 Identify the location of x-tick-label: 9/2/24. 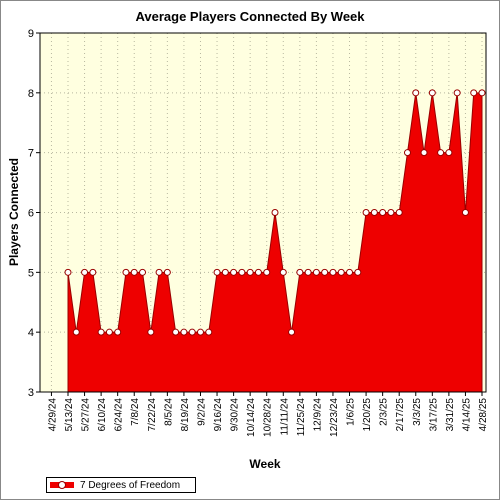
(201, 412).